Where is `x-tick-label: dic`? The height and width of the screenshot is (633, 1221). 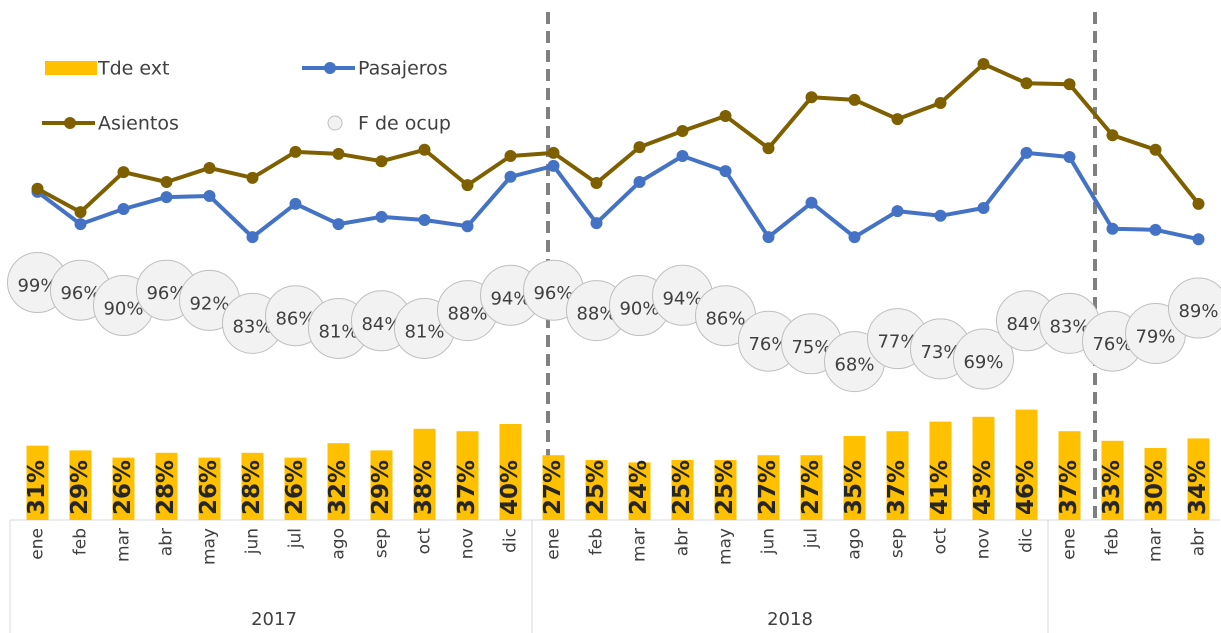
x-tick-label: dic is located at coordinates (511, 540).